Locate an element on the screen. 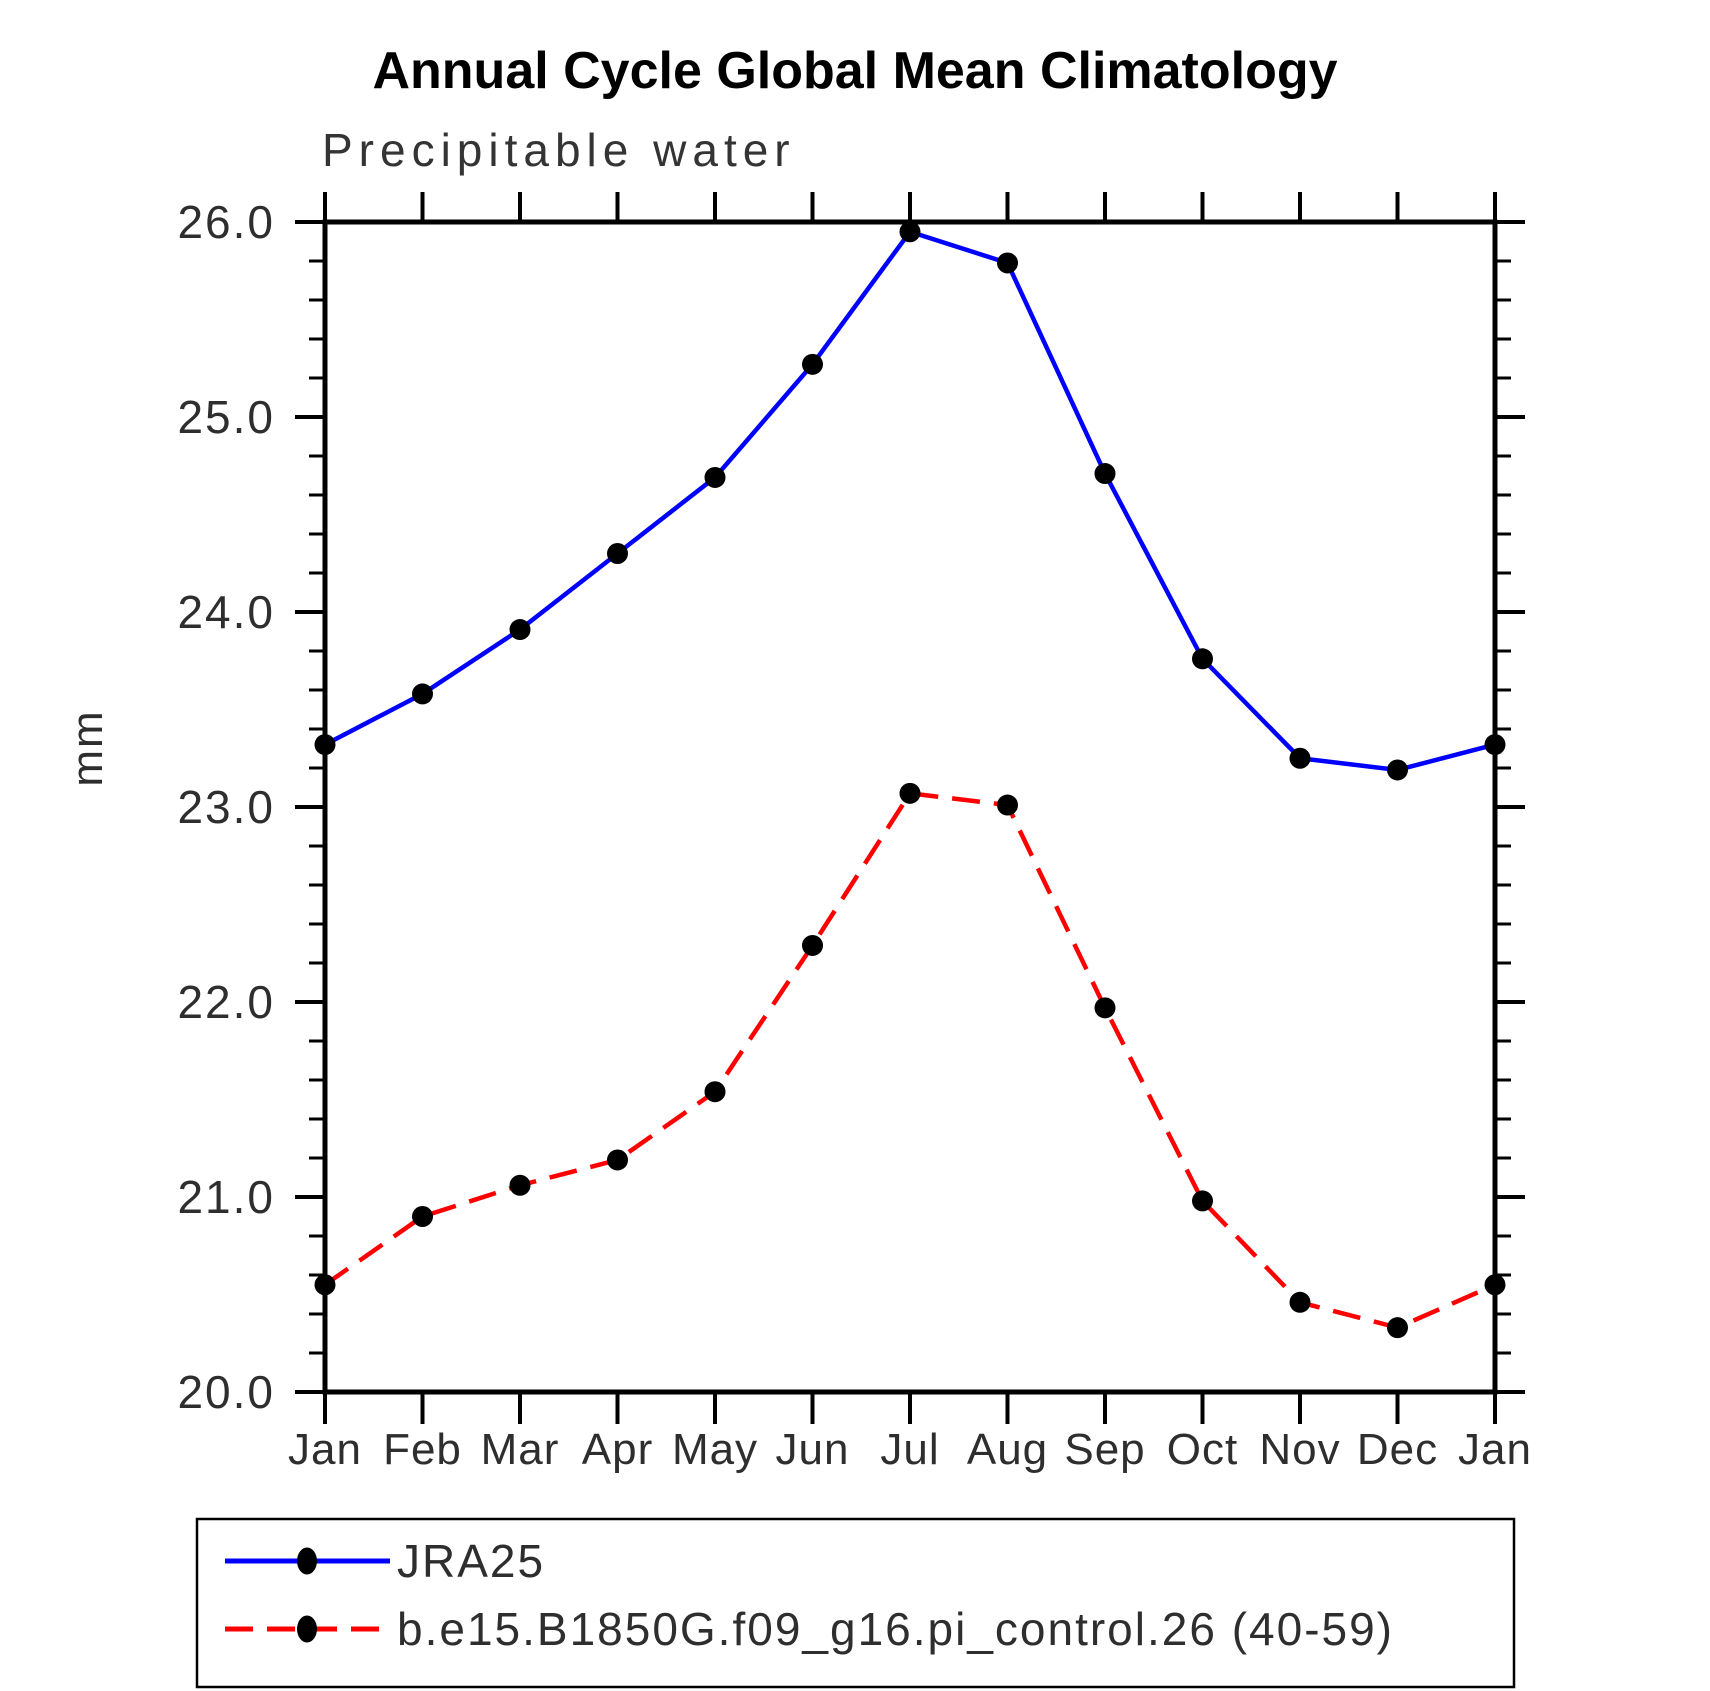  x-tick-label: Dec is located at coordinates (1397, 1449).